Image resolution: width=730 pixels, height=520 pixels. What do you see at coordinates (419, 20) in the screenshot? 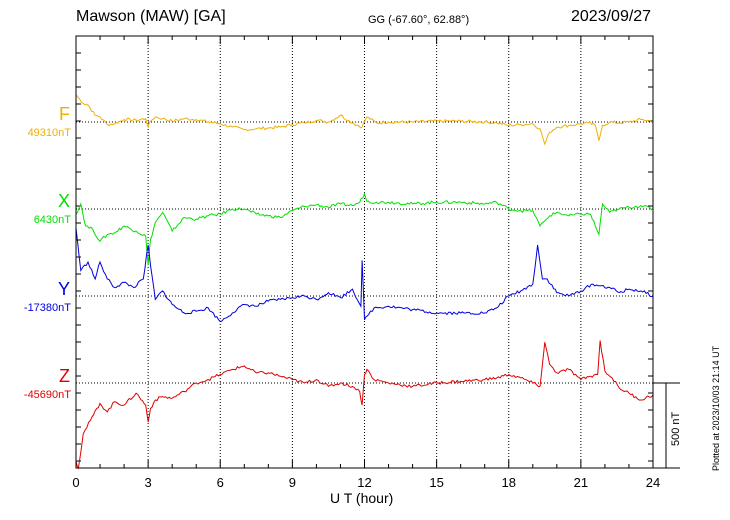
I see `geographic-coordinates: GG (-67.60°, 62.88°)` at bounding box center [419, 20].